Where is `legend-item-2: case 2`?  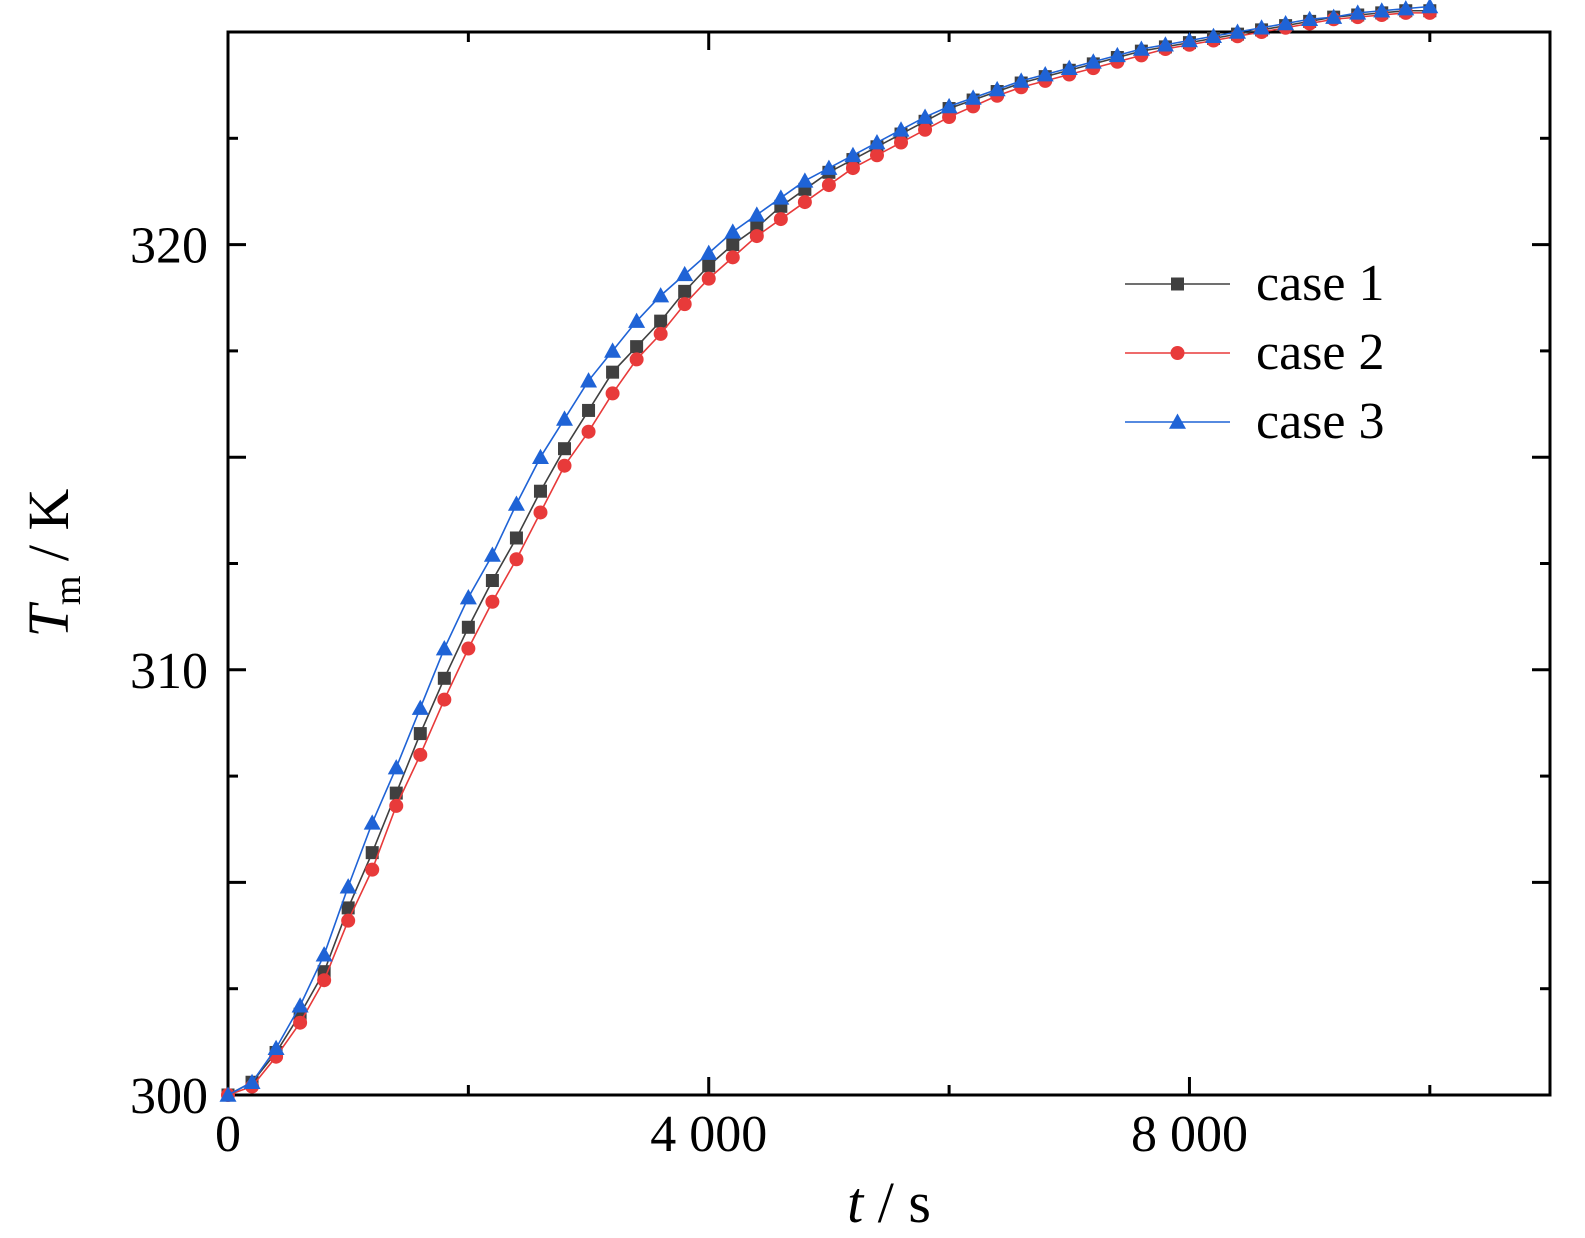 legend-item-2: case 2 is located at coordinates (1254, 352).